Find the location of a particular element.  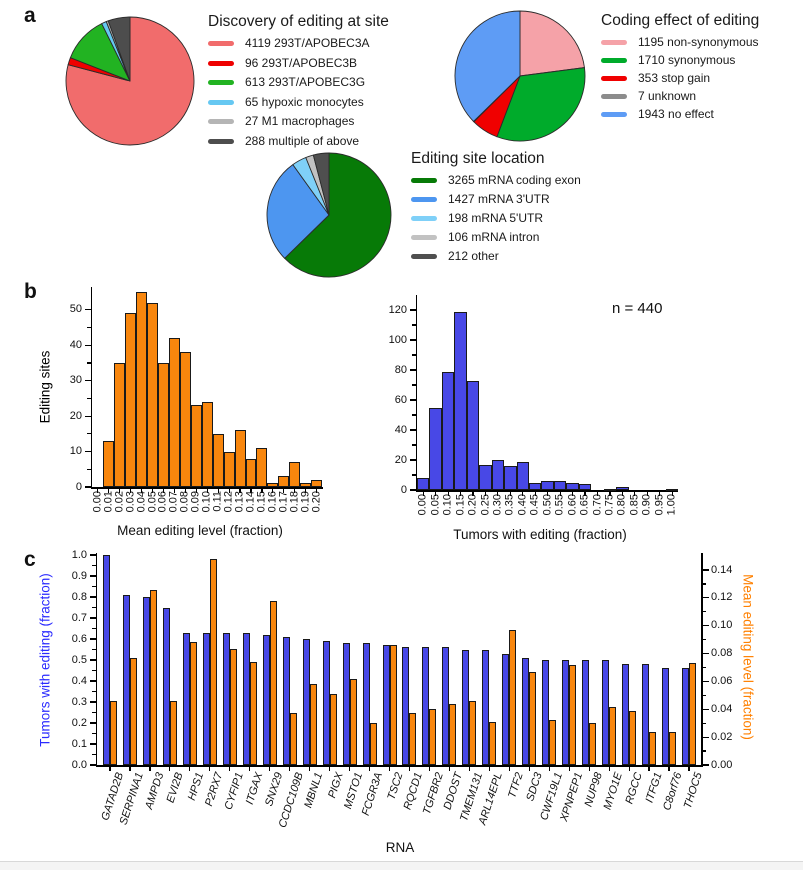

legend-item-label: 27 M1 macrophages is located at coordinates (300, 121).